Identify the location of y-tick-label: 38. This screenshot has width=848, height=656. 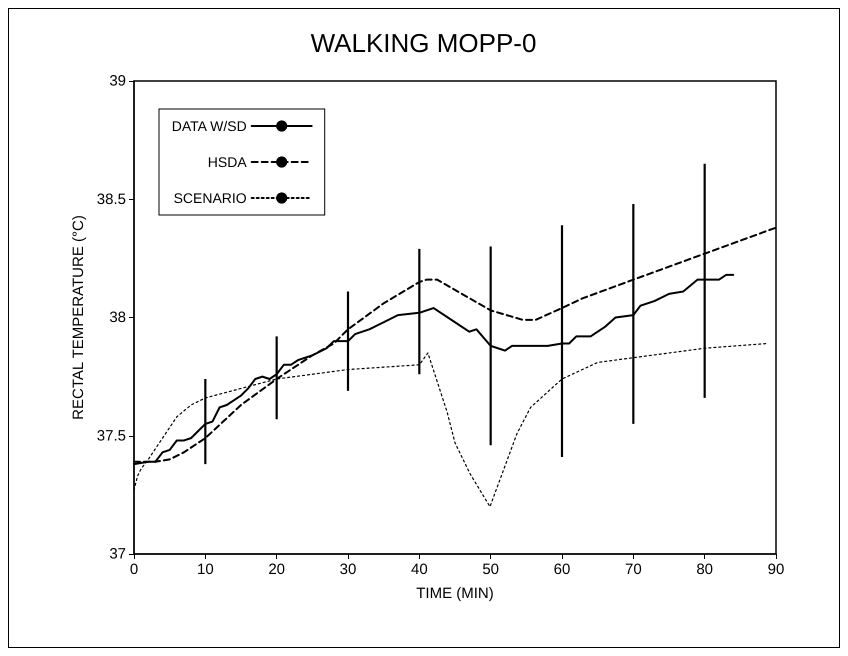
(117, 317).